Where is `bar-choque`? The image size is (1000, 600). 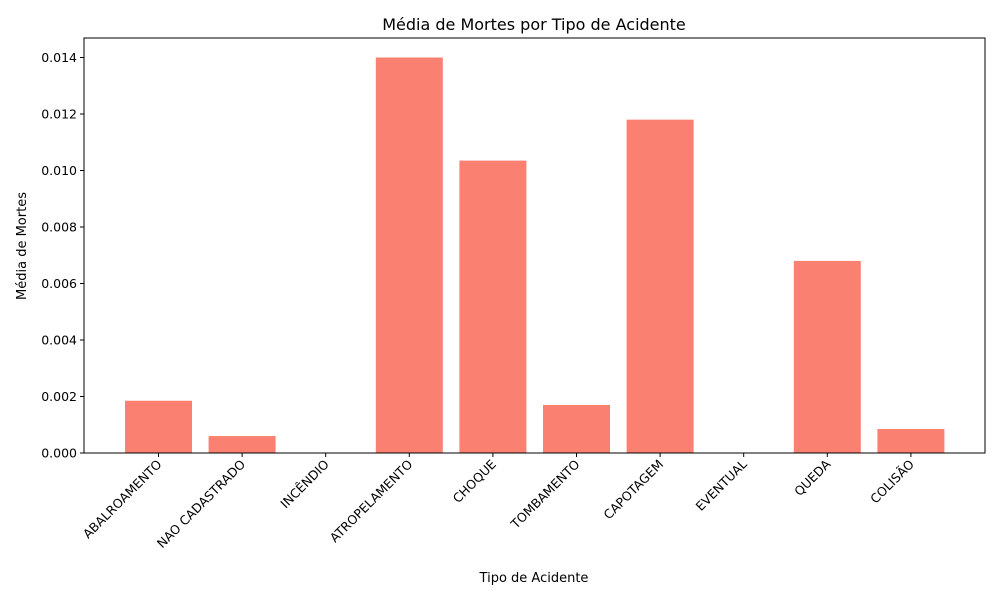 bar-choque is located at coordinates (493, 306).